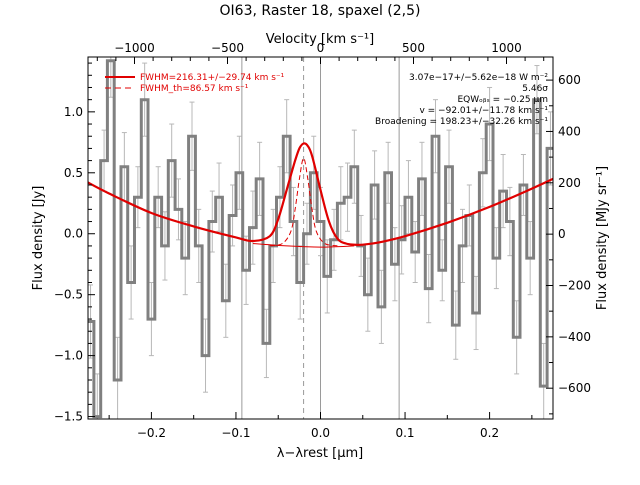 This screenshot has width=640, height=485. What do you see at coordinates (506, 48) in the screenshot?
I see `top-tick-label: 1000` at bounding box center [506, 48].